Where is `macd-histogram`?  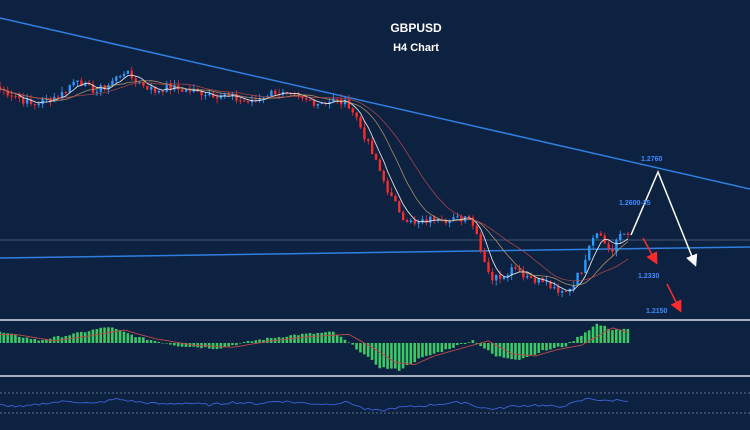 macd-histogram is located at coordinates (315, 347).